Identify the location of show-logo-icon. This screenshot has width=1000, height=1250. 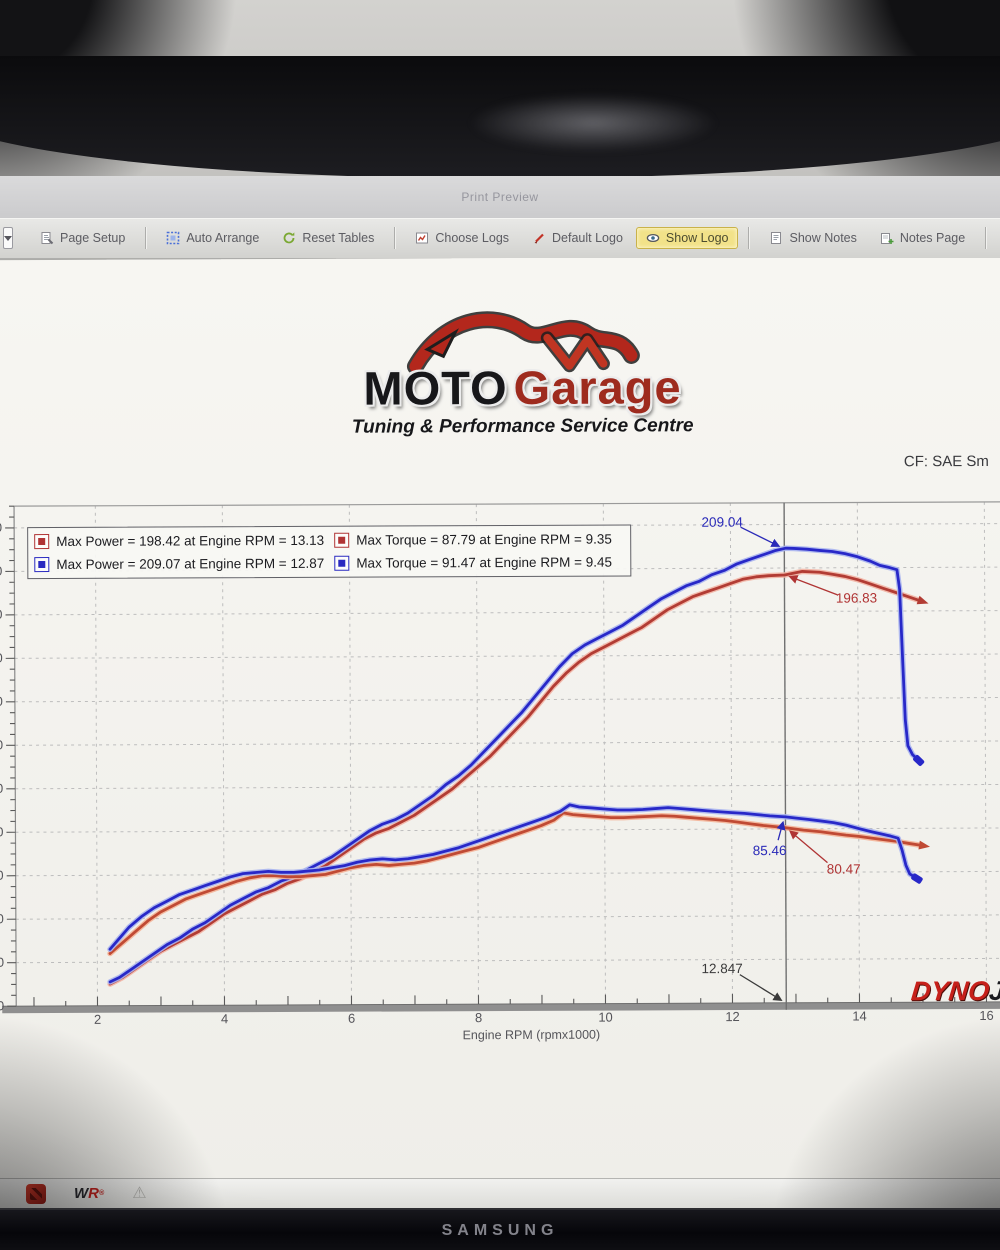
(653, 238).